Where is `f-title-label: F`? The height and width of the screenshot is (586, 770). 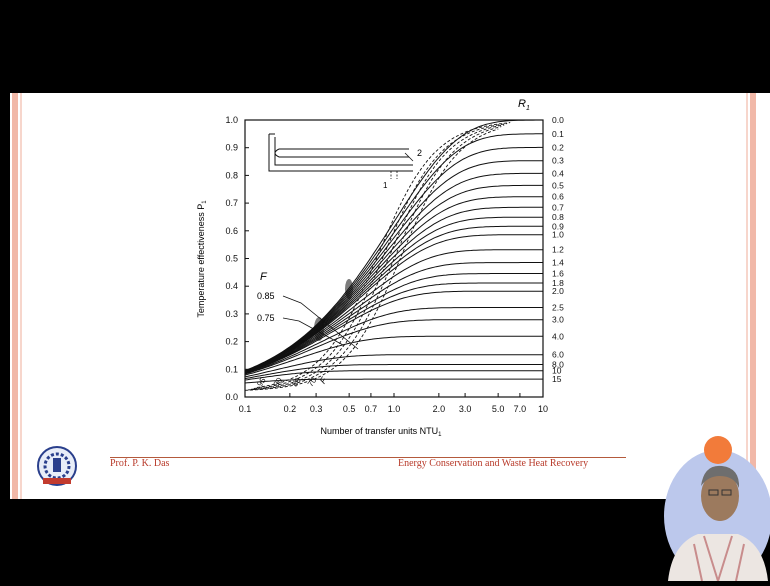 f-title-label: F is located at coordinates (264, 277).